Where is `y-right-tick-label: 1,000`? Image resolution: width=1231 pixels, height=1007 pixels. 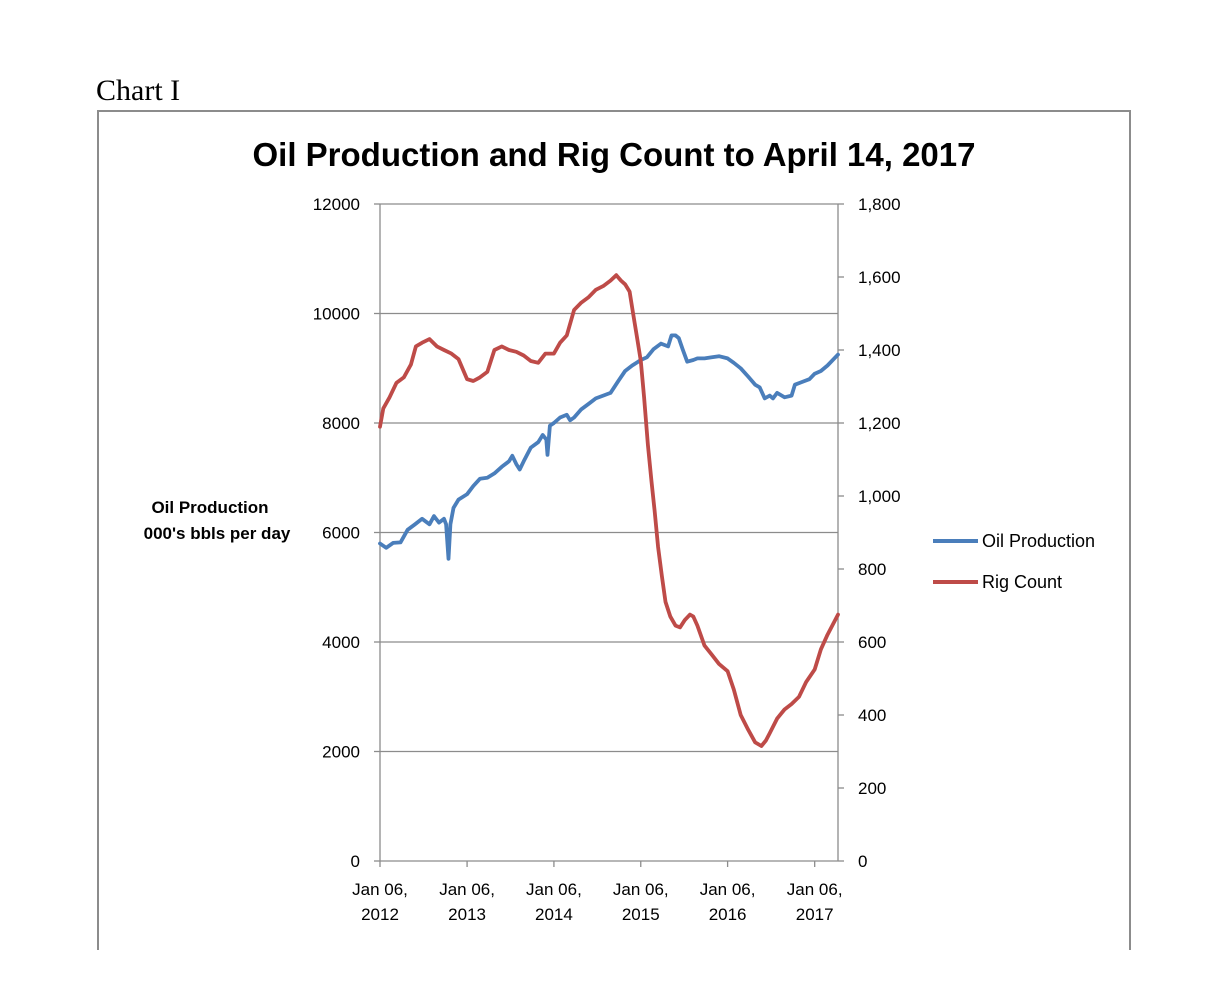 y-right-tick-label: 1,000 is located at coordinates (879, 496).